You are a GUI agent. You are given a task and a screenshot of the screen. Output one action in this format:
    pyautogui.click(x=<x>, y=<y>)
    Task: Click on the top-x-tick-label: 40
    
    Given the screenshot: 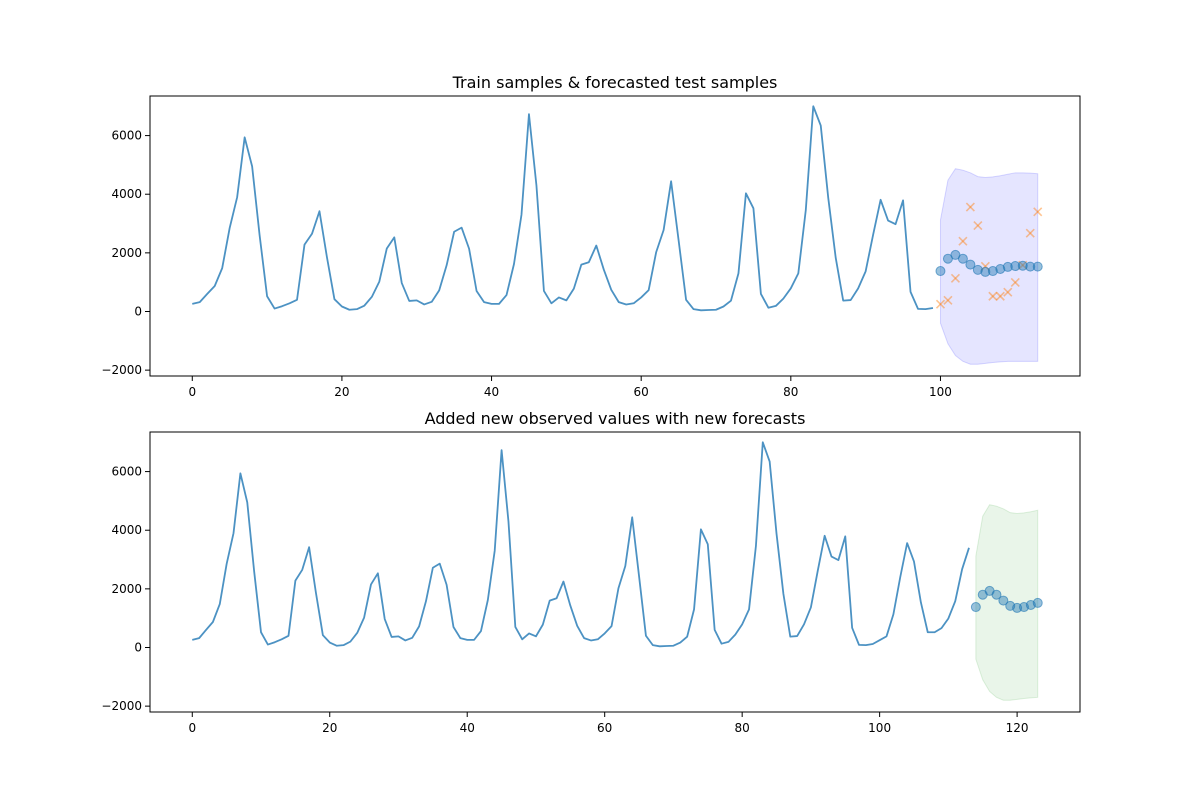 What is the action you would take?
    pyautogui.click(x=491, y=392)
    